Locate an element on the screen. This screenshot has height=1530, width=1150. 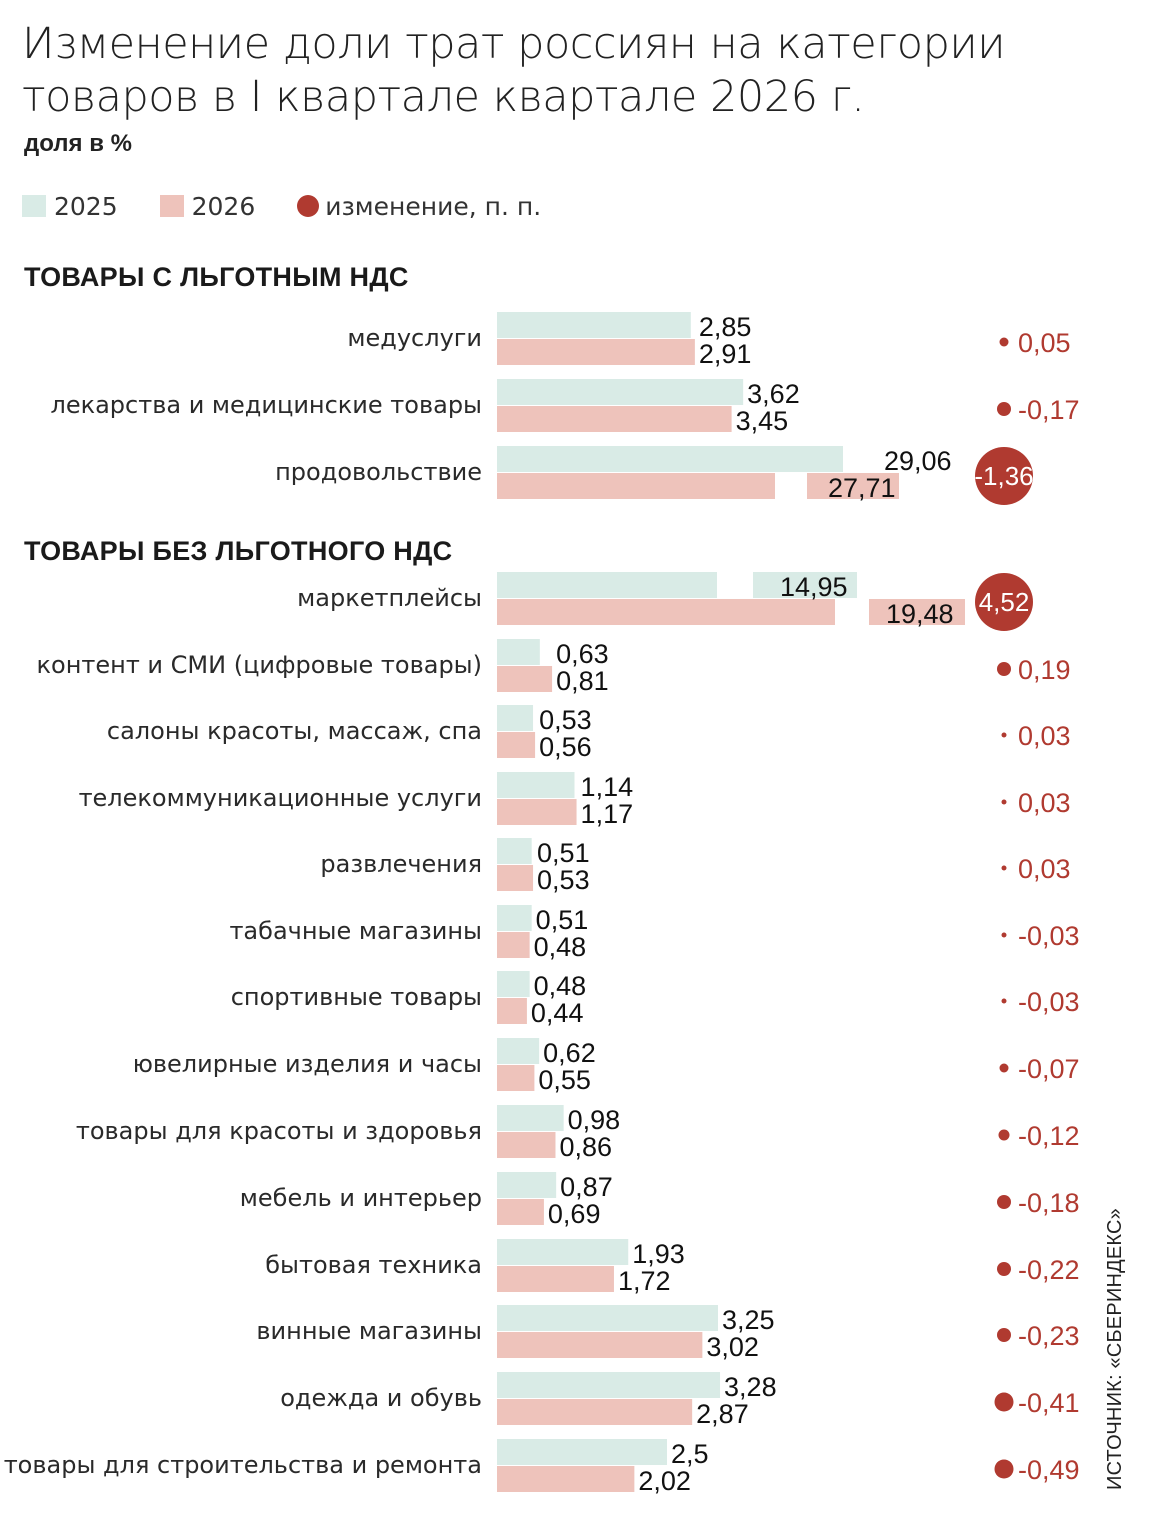
value-label-2026: 0,44 is located at coordinates (557, 1013).